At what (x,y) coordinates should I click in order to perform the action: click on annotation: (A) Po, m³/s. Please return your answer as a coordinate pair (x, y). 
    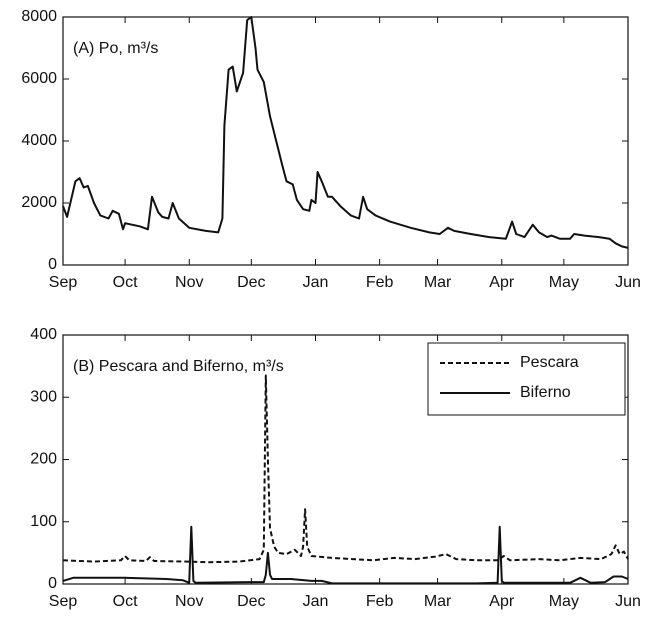
    Looking at the image, I should click on (115, 48).